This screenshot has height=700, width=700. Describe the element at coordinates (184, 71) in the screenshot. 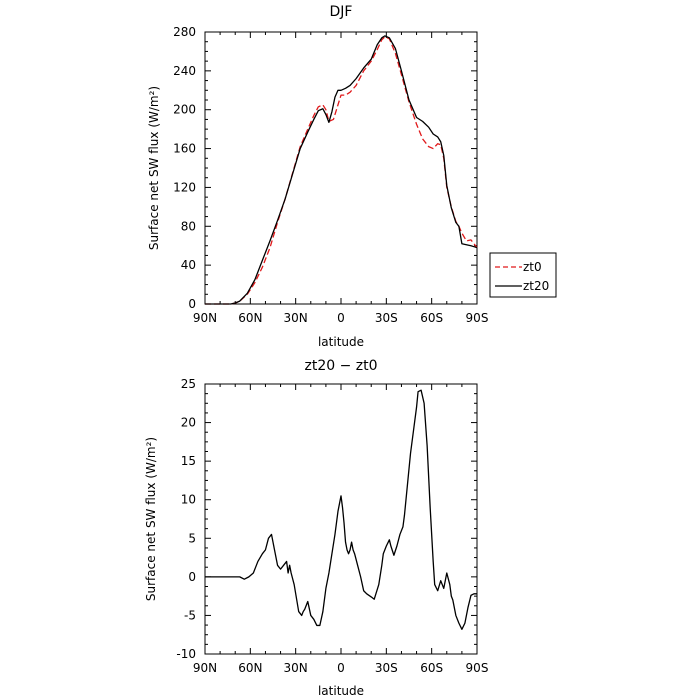

I see `top-chart-y-tick-label: 240` at that location.